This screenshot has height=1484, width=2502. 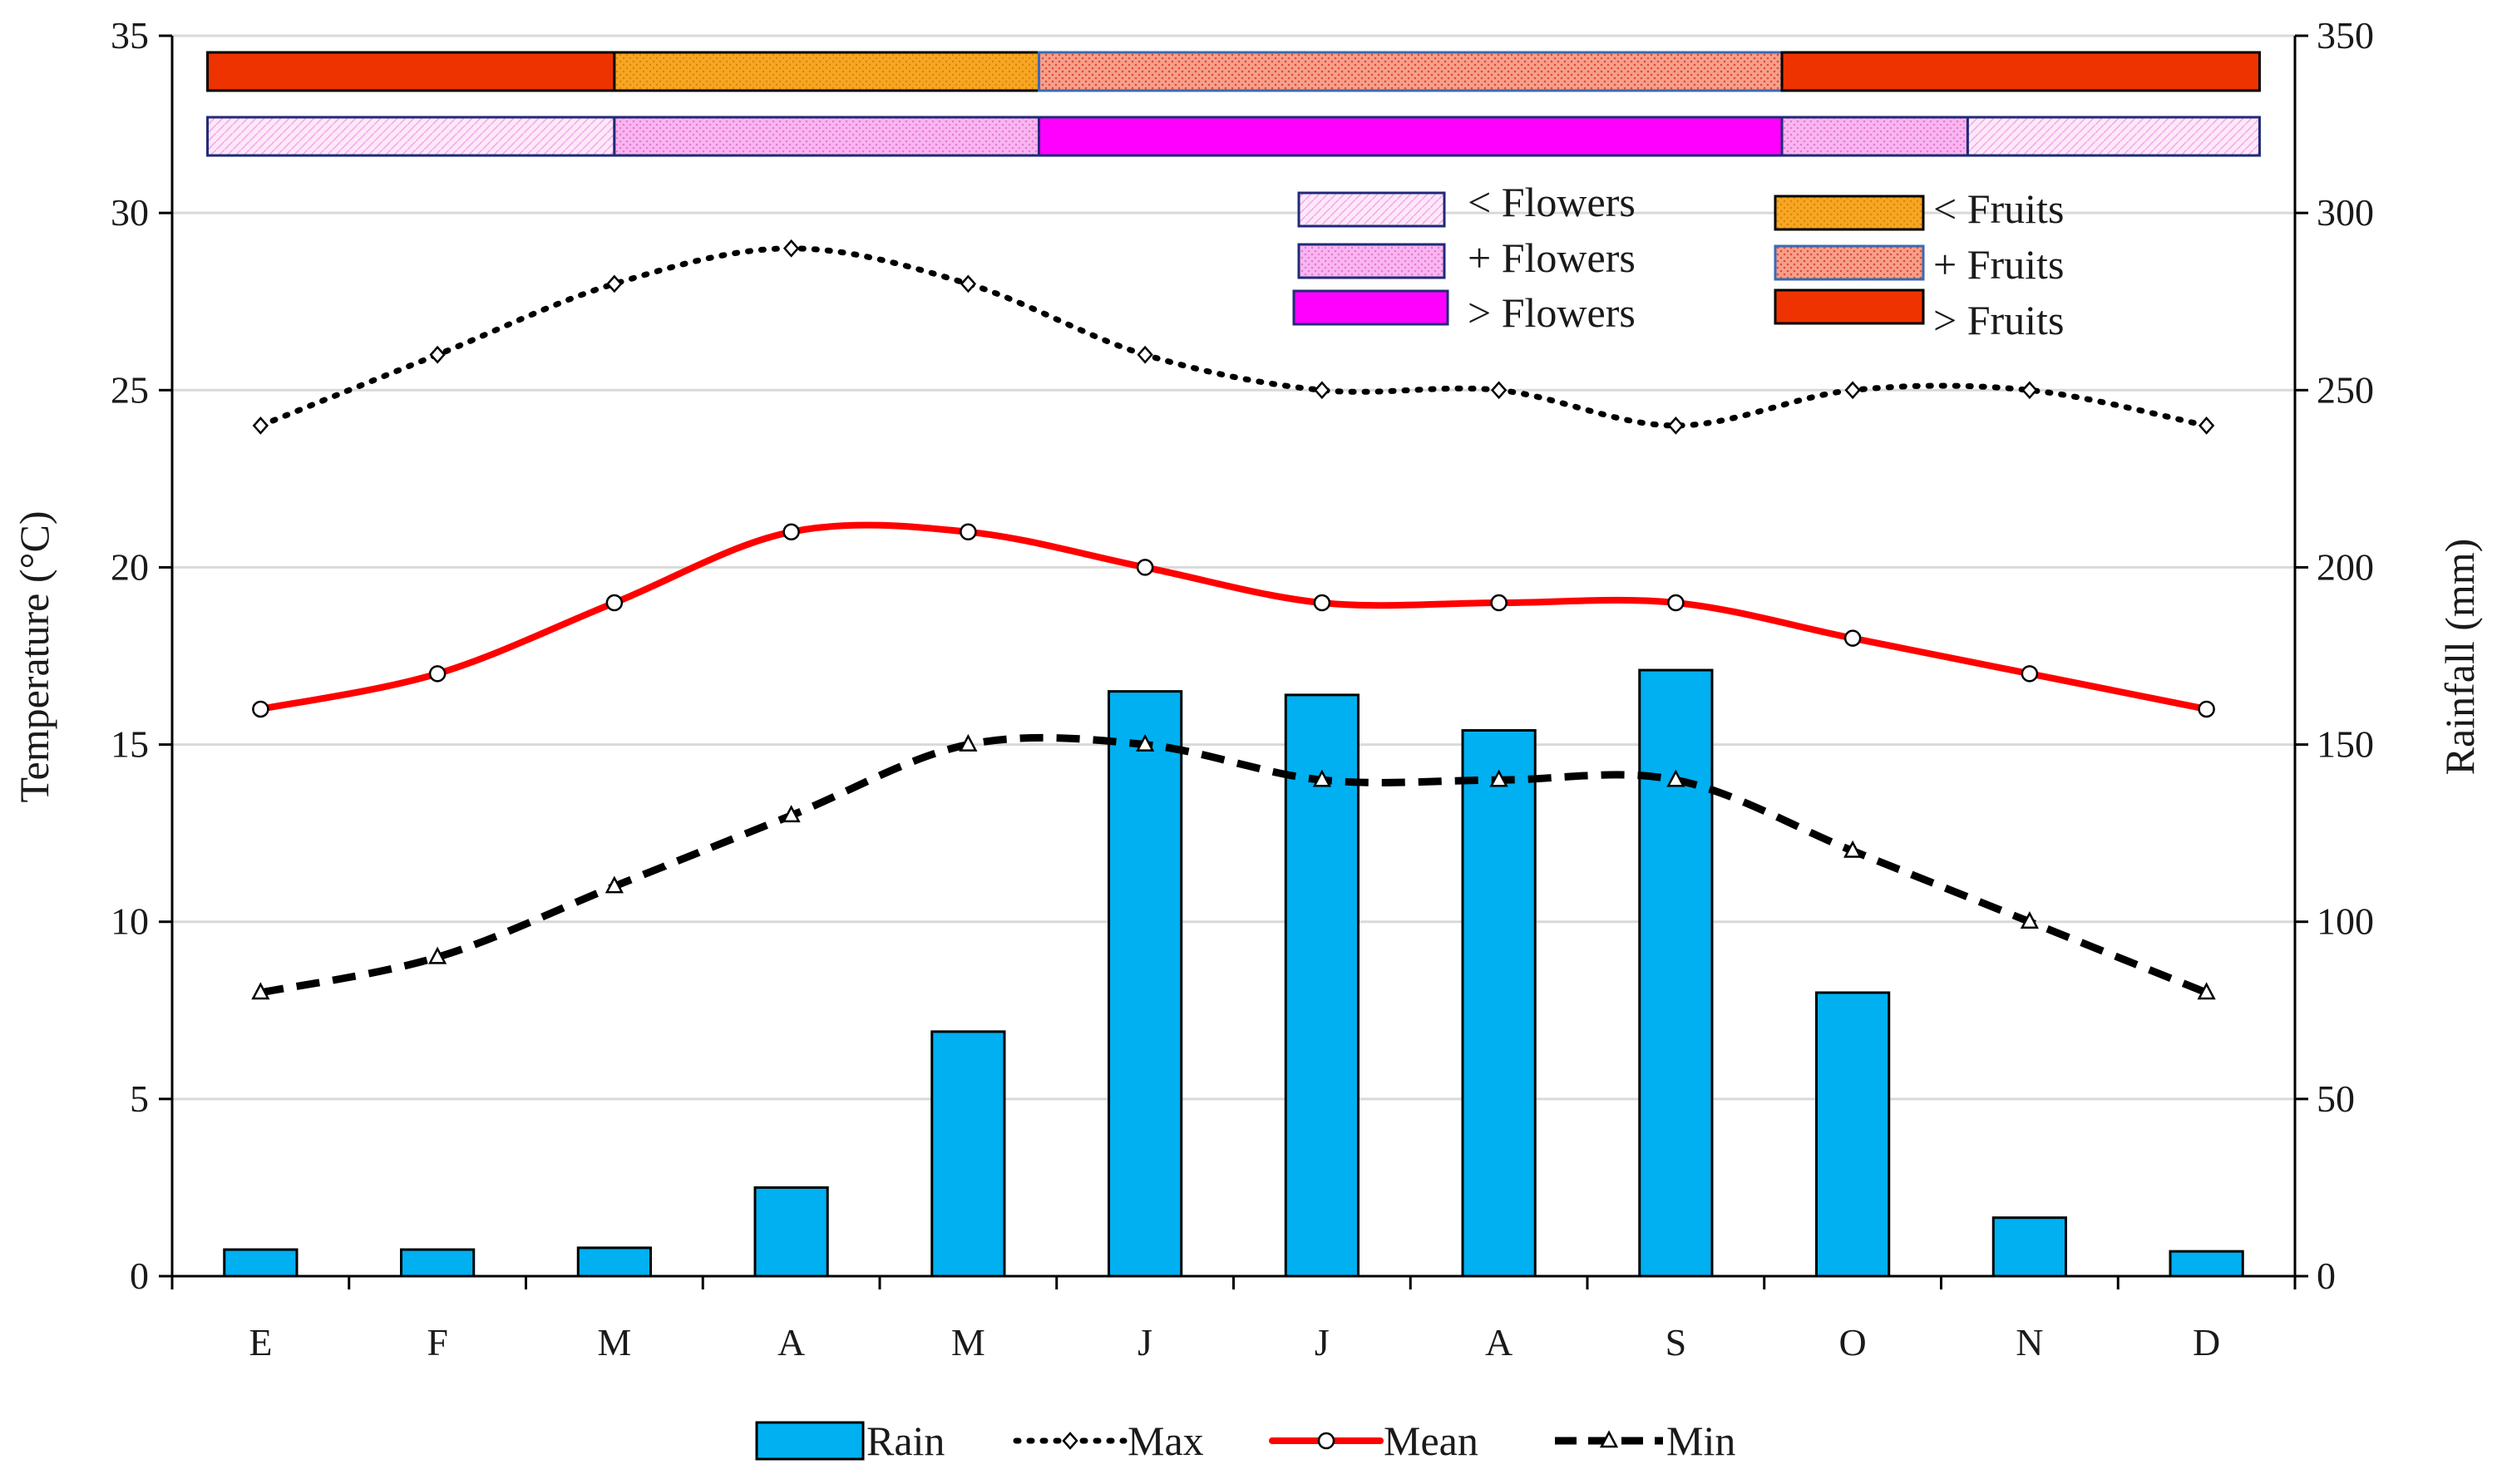 What do you see at coordinates (1326, 1441) in the screenshot?
I see `legend-mean-marker` at bounding box center [1326, 1441].